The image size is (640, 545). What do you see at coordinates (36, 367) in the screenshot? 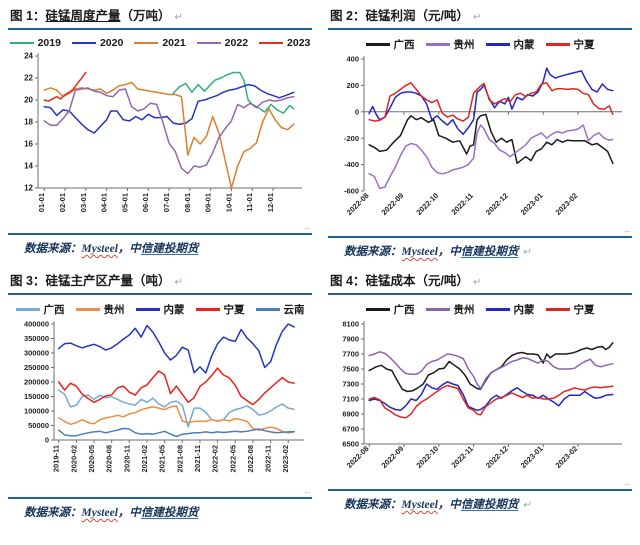
I see `svg-text: 250000` at bounding box center [36, 367].